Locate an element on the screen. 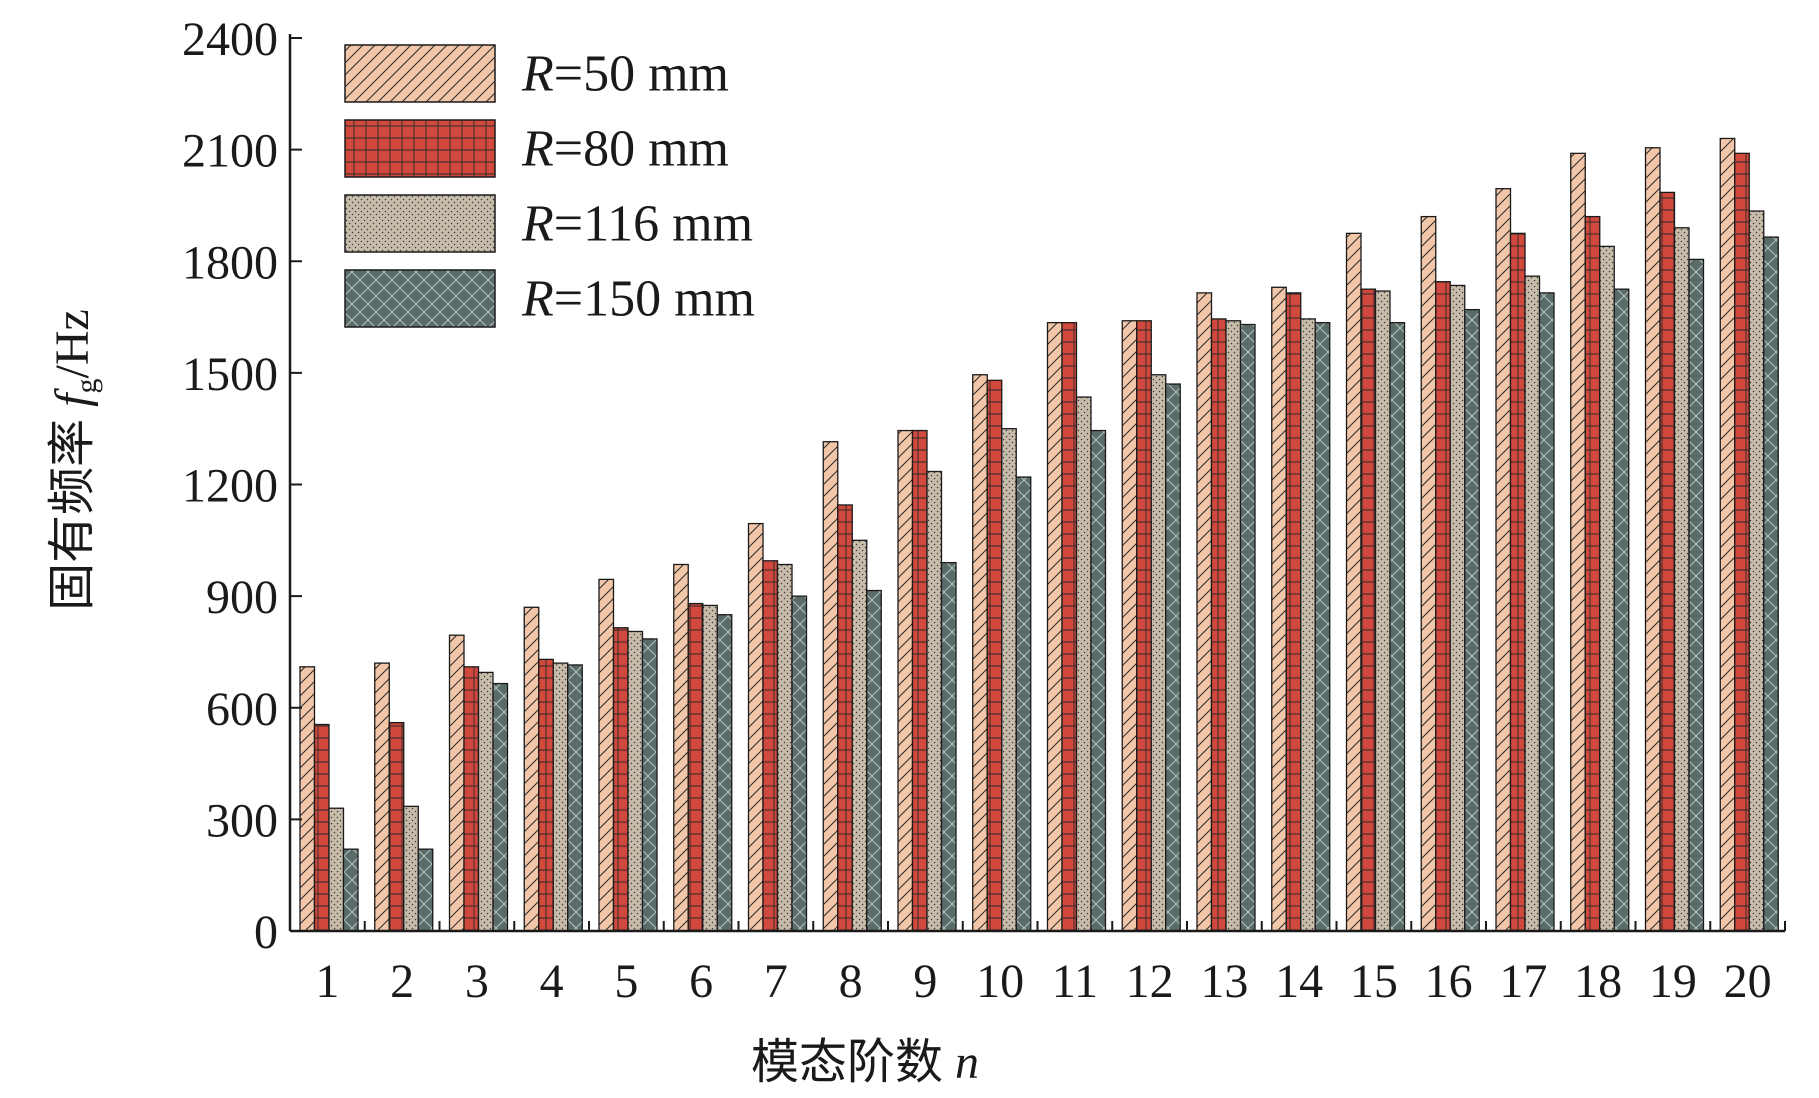  x-tick-label: 5 is located at coordinates (626, 981).